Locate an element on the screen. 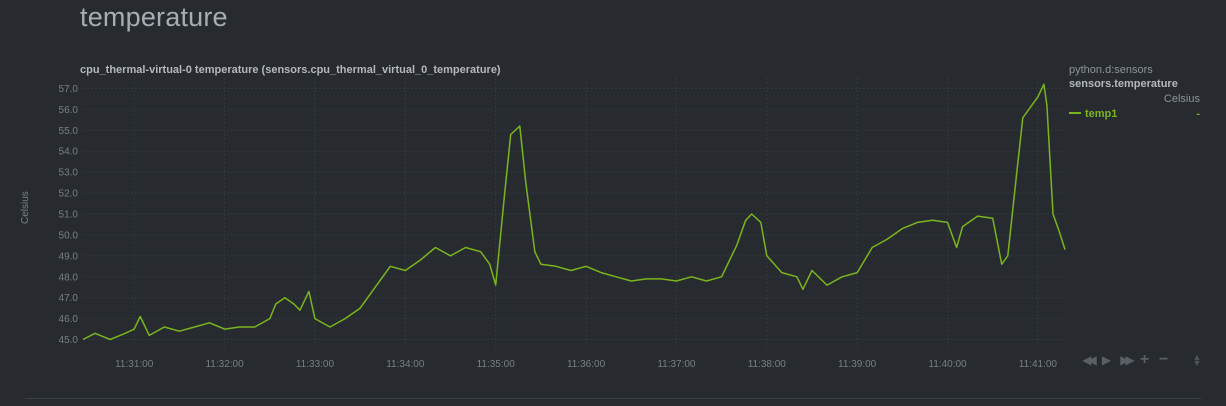 The height and width of the screenshot is (406, 1226). resize-handle: ▲▼ is located at coordinates (1197, 360).